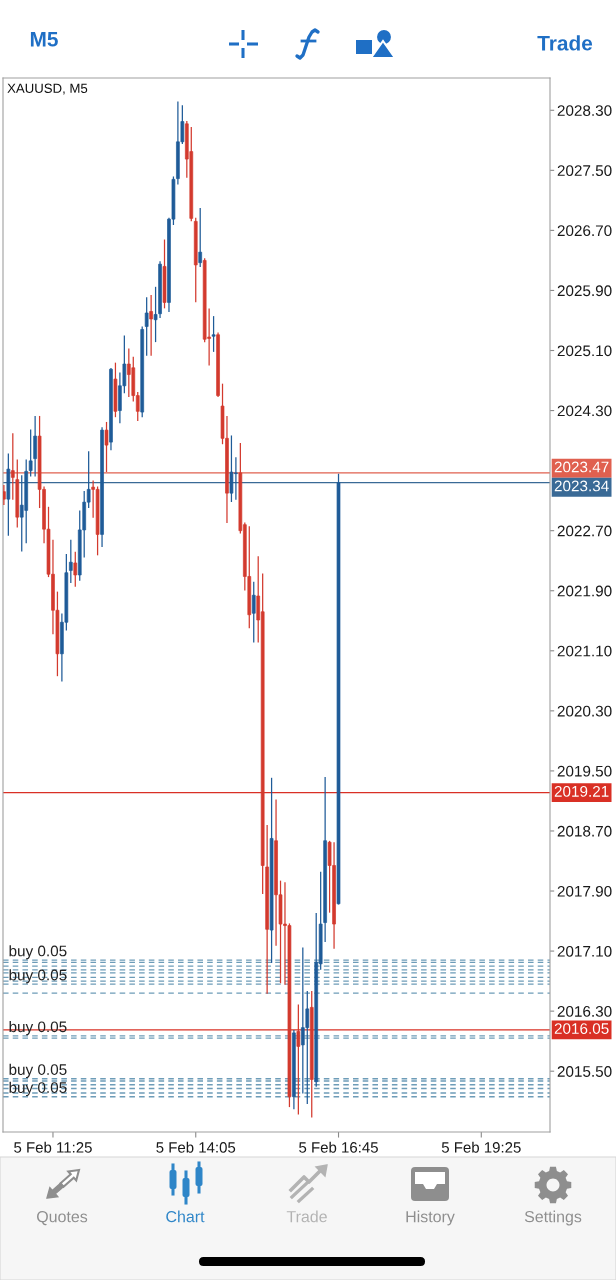 This screenshot has height=1280, width=616. What do you see at coordinates (581, 467) in the screenshot?
I see `ref-line-label: 2023.47` at bounding box center [581, 467].